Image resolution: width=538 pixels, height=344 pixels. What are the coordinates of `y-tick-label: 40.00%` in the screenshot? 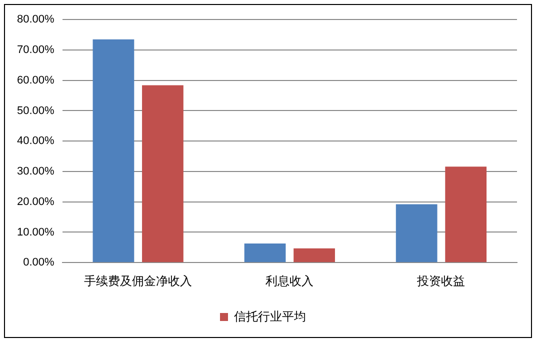 It's located at (35, 141).